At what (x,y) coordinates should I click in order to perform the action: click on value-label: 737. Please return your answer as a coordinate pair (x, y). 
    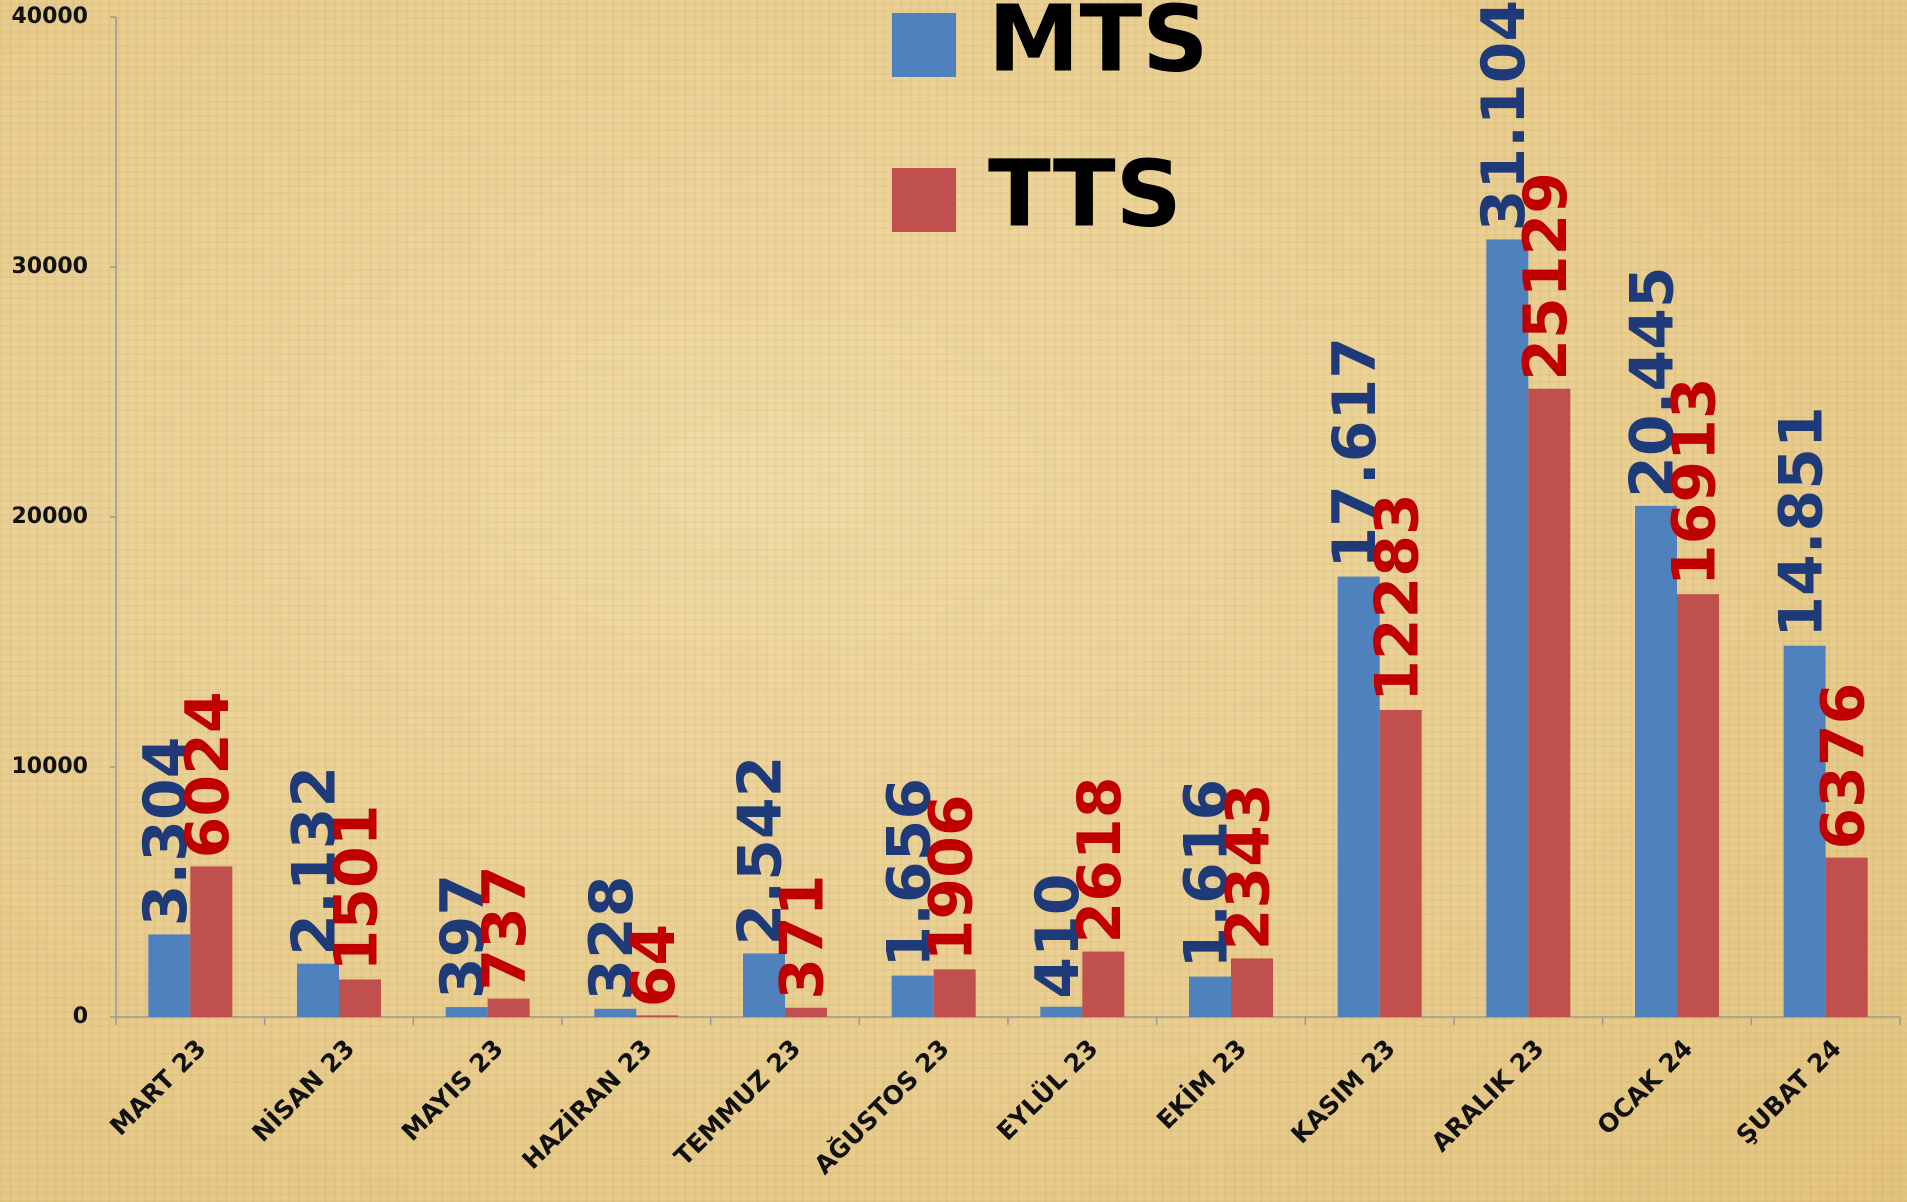
    Looking at the image, I should click on (505, 927).